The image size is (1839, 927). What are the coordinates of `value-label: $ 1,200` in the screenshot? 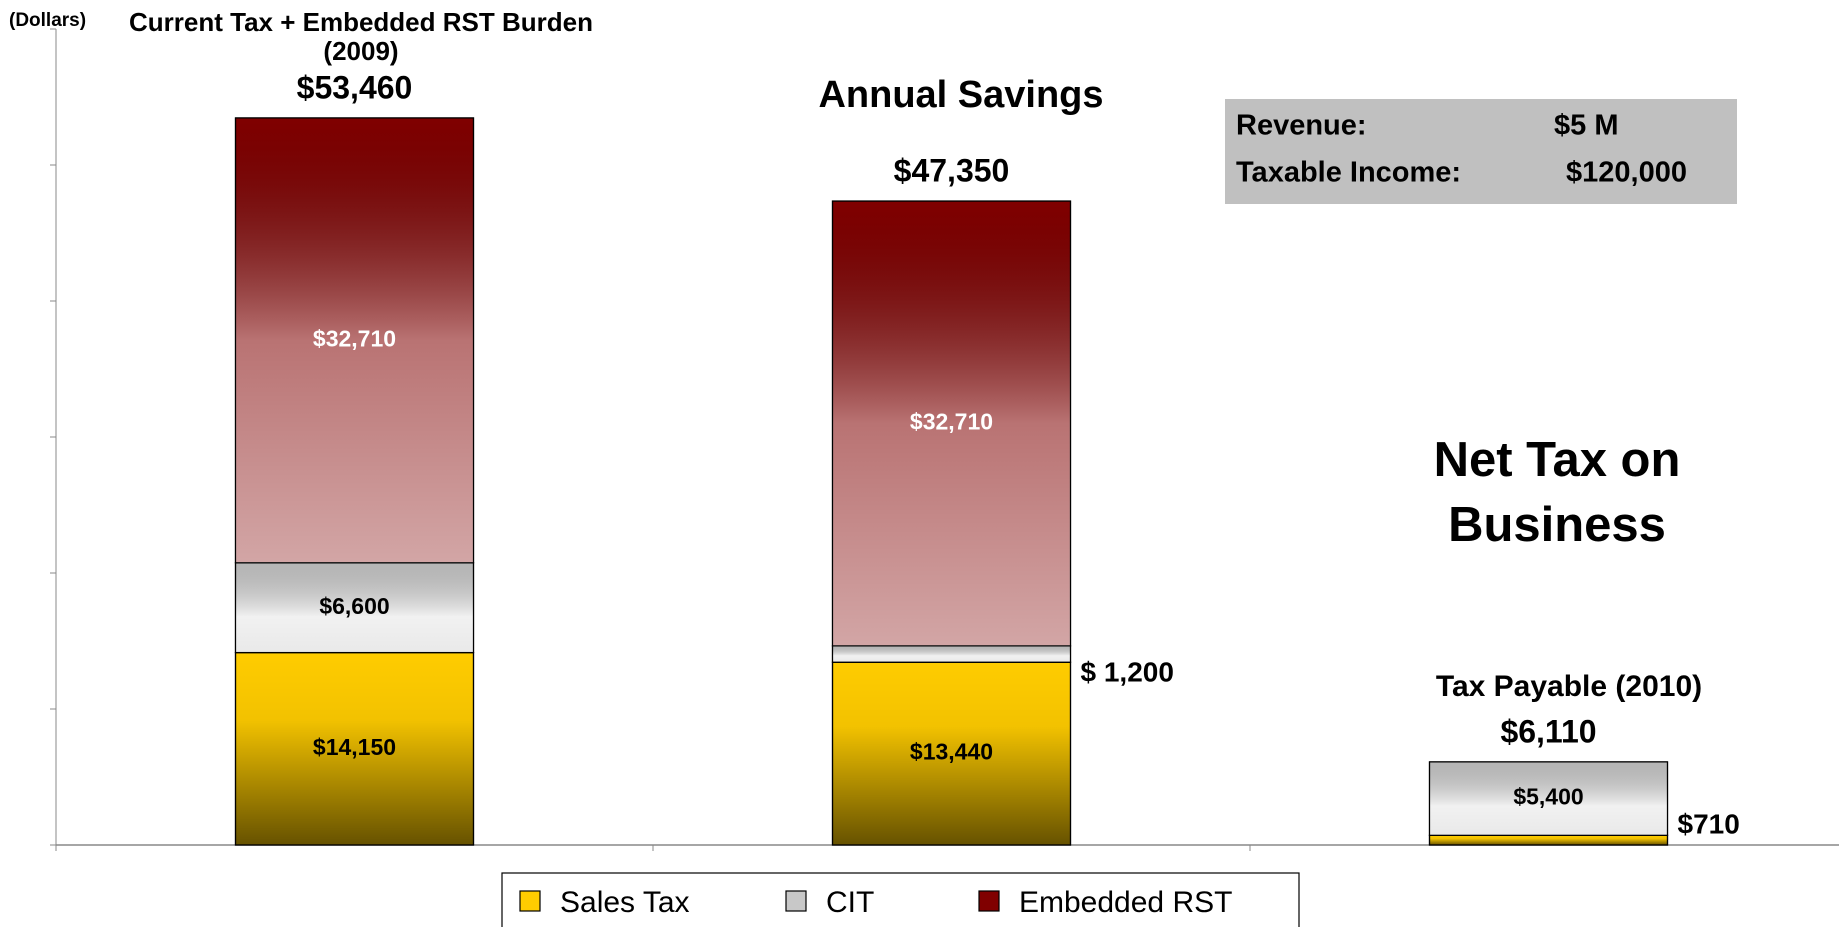 It's located at (1127, 671).